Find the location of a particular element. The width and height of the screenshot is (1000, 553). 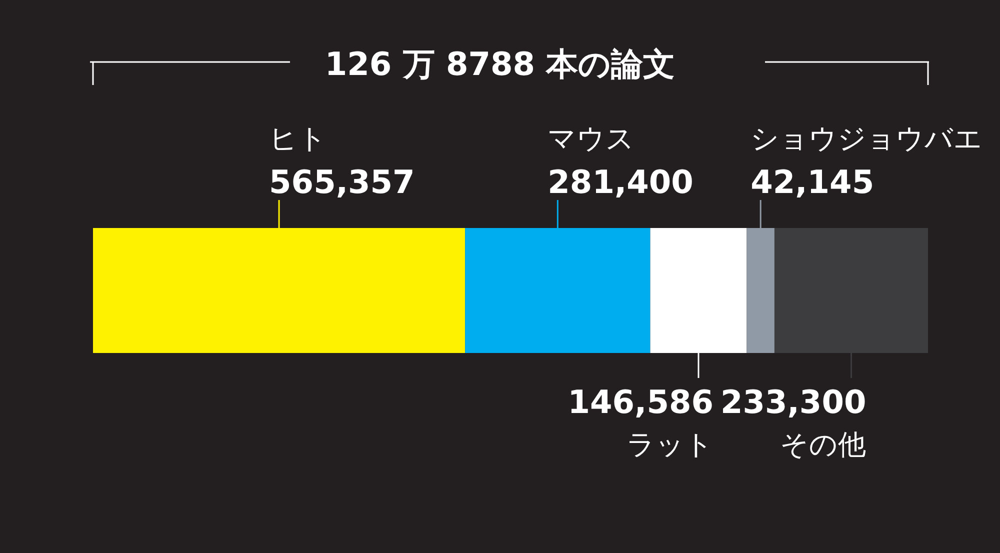

text: ラット is located at coordinates (670, 444).